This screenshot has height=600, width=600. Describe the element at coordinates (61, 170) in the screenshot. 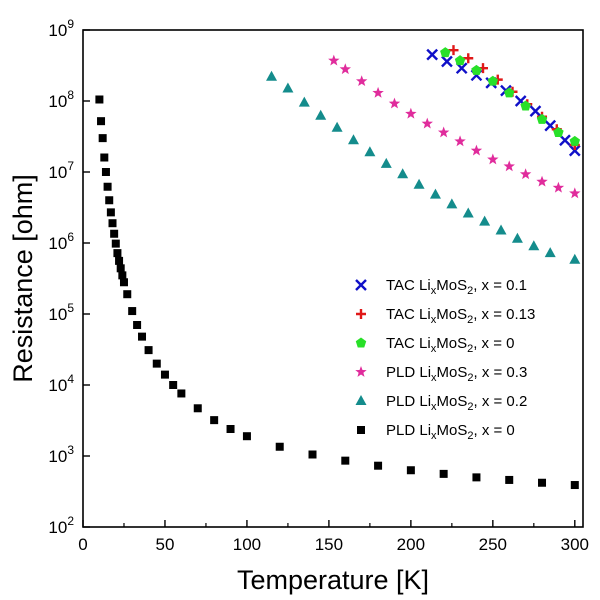

I see `y-tick-label: 10⁷` at that location.